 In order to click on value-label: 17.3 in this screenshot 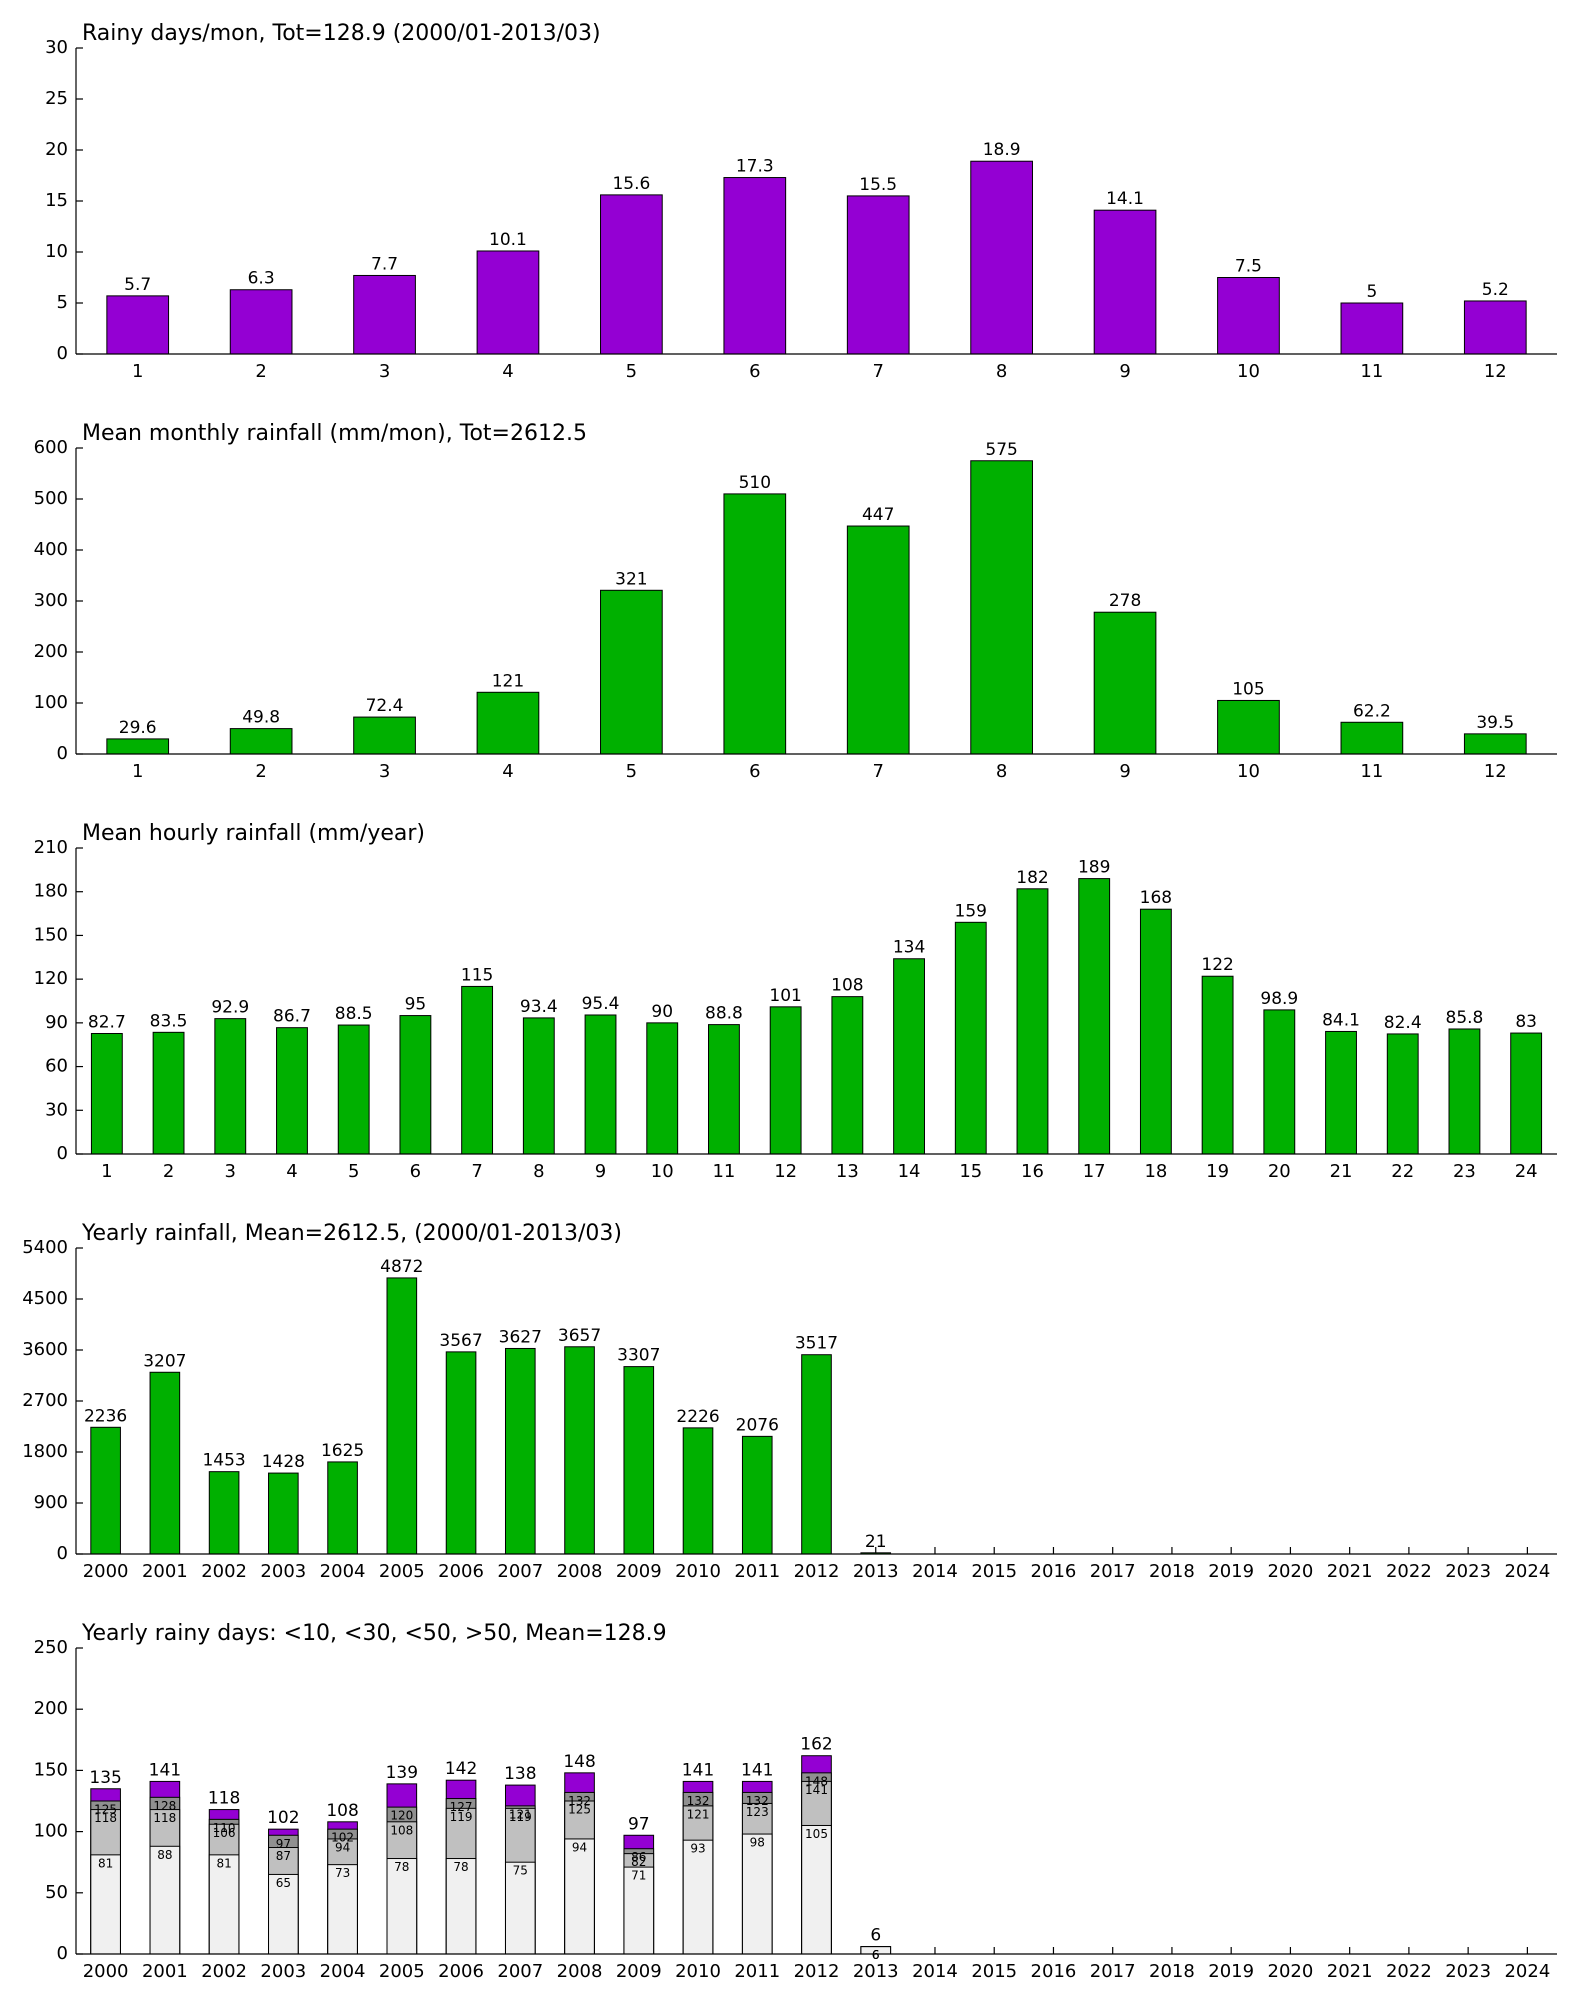, I will do `click(755, 167)`.